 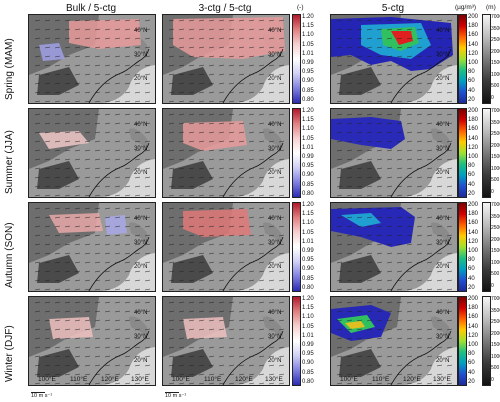 What do you see at coordinates (308, 205) in the screenshot?
I see `ratio-tick: 1.20` at bounding box center [308, 205].